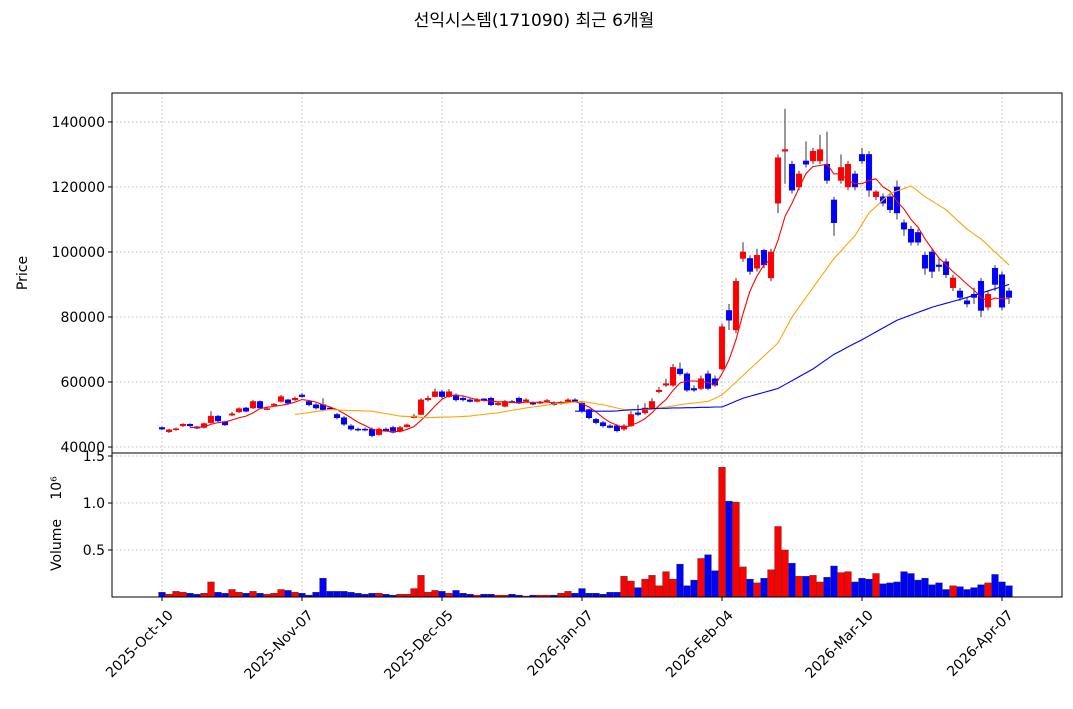 The height and width of the screenshot is (709, 1073). What do you see at coordinates (23, 273) in the screenshot?
I see `y-axis-label: Price` at bounding box center [23, 273].